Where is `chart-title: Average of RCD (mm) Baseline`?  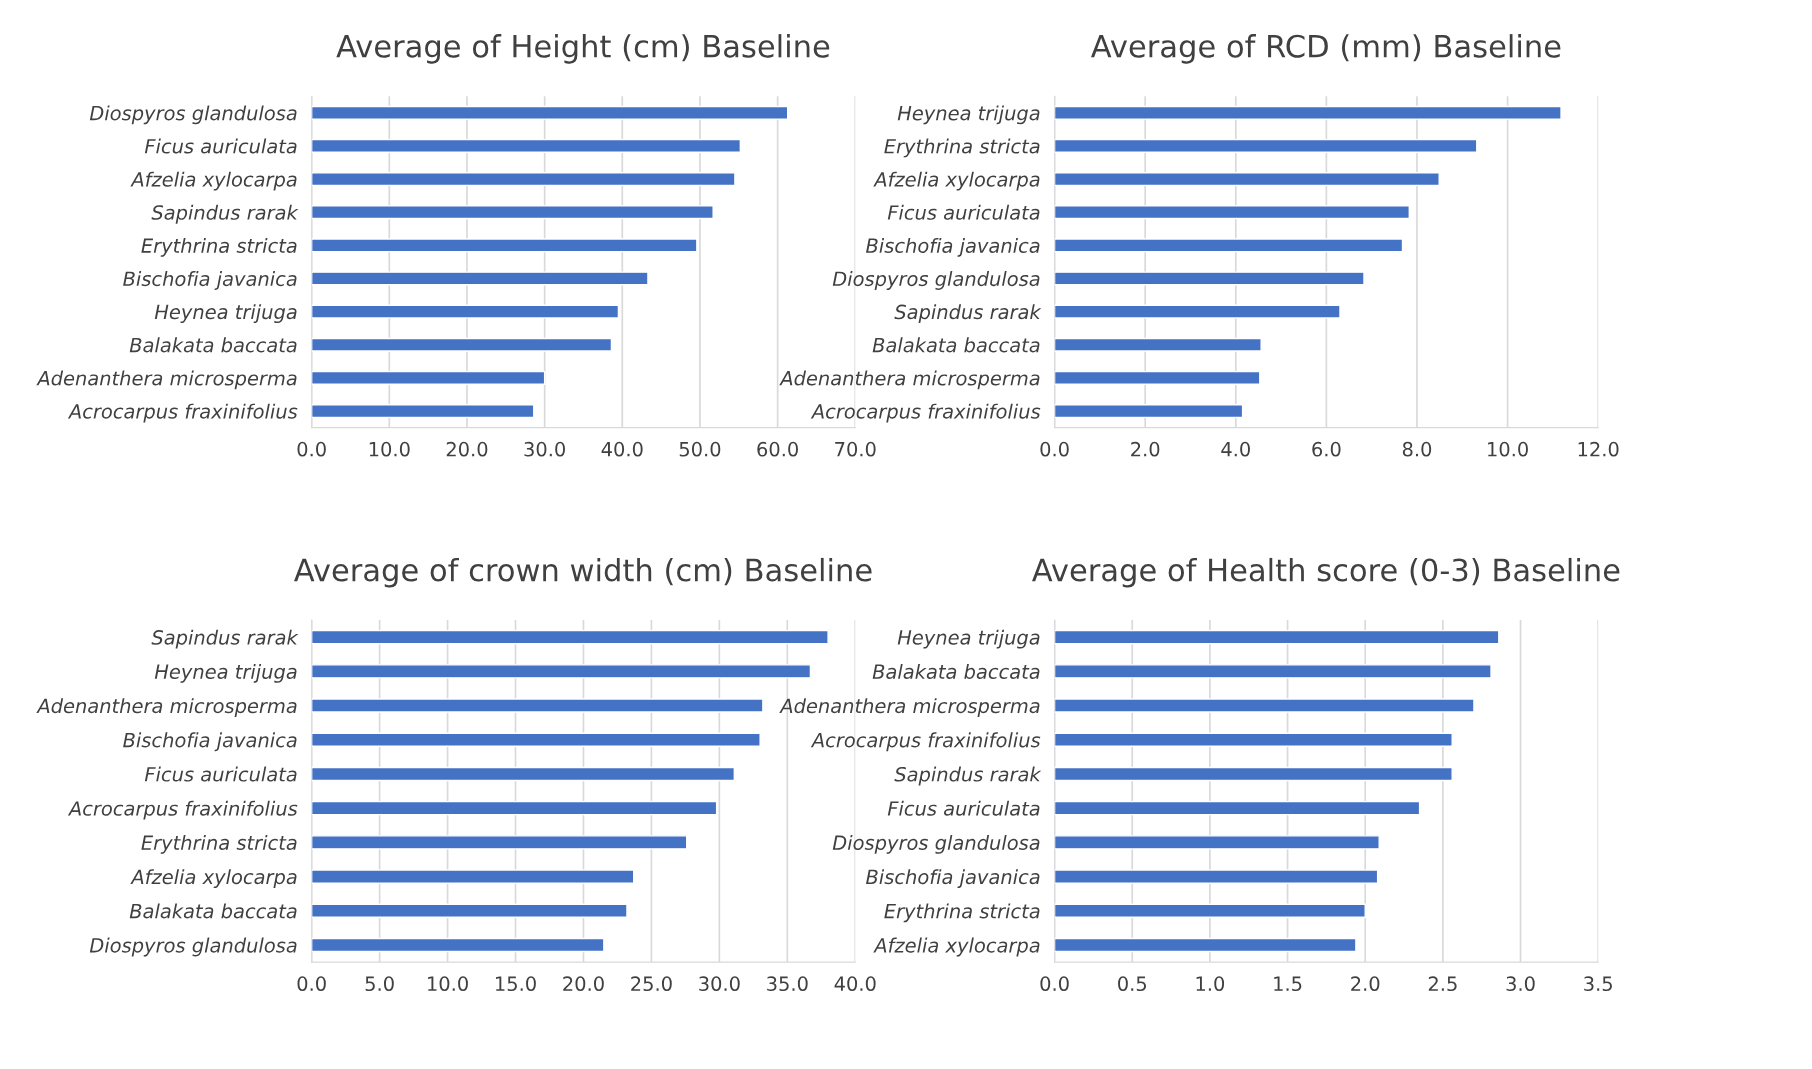
chart-title: Average of RCD (mm) Baseline is located at coordinates (1325, 49).